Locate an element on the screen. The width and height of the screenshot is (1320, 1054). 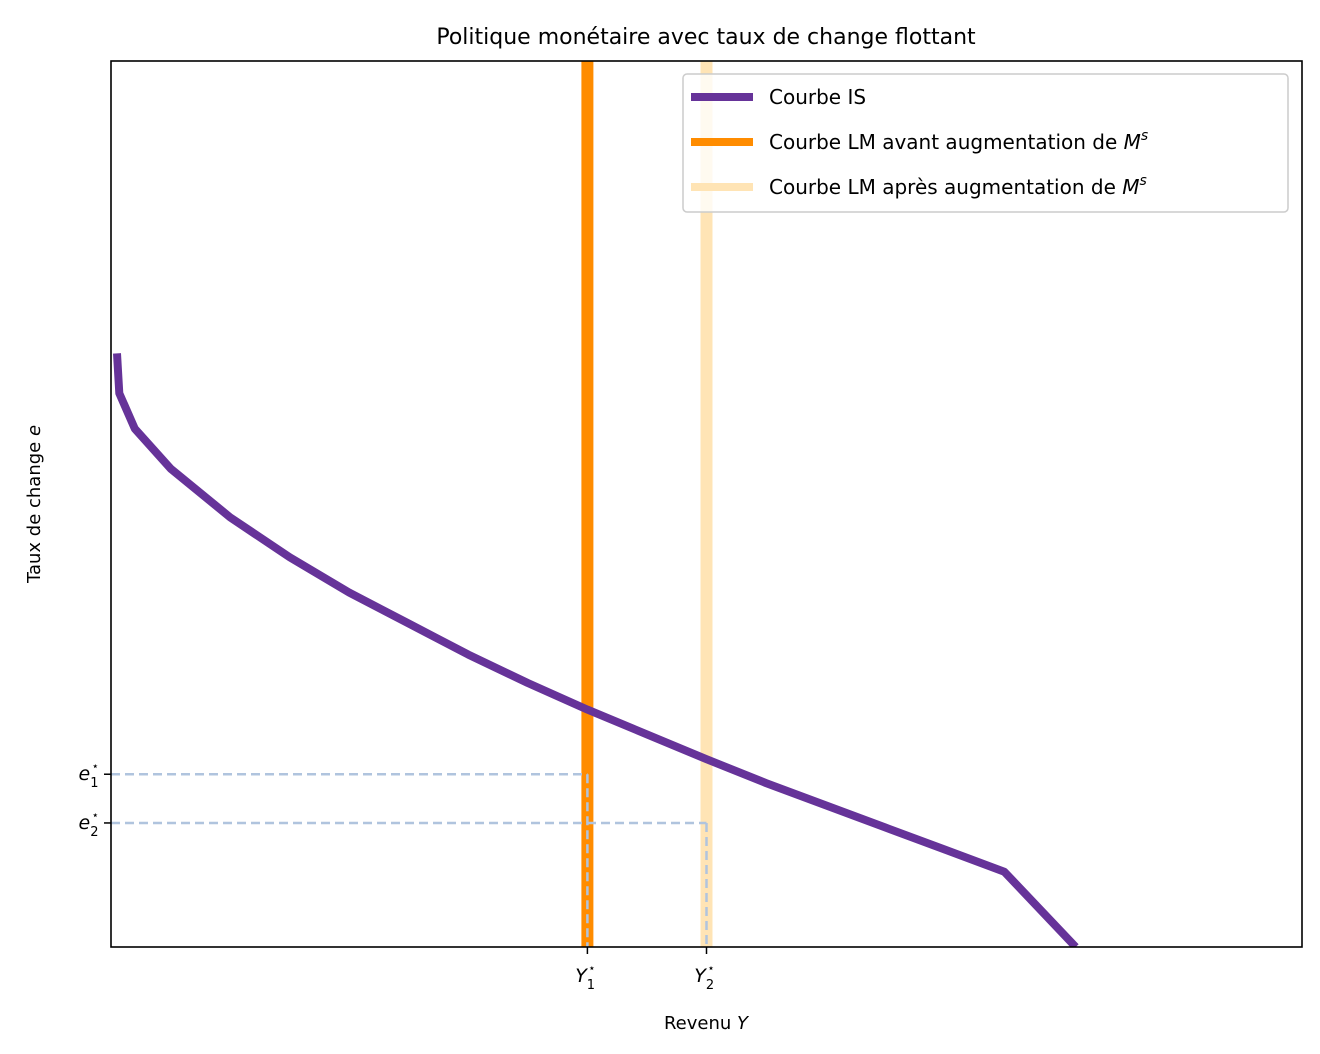
x-tick-label-1-sub: 1 is located at coordinates (591, 985).